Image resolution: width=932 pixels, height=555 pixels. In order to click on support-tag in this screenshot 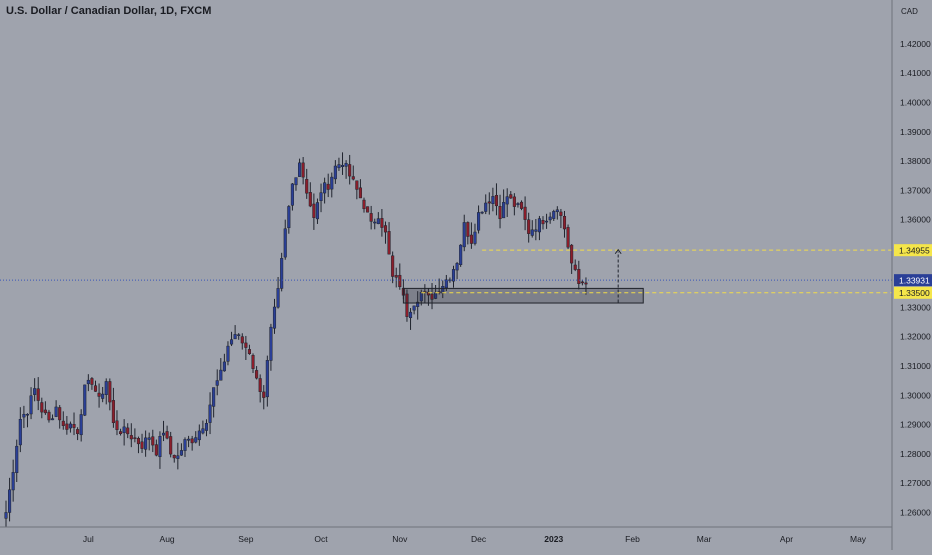, I will do `click(913, 292)`.